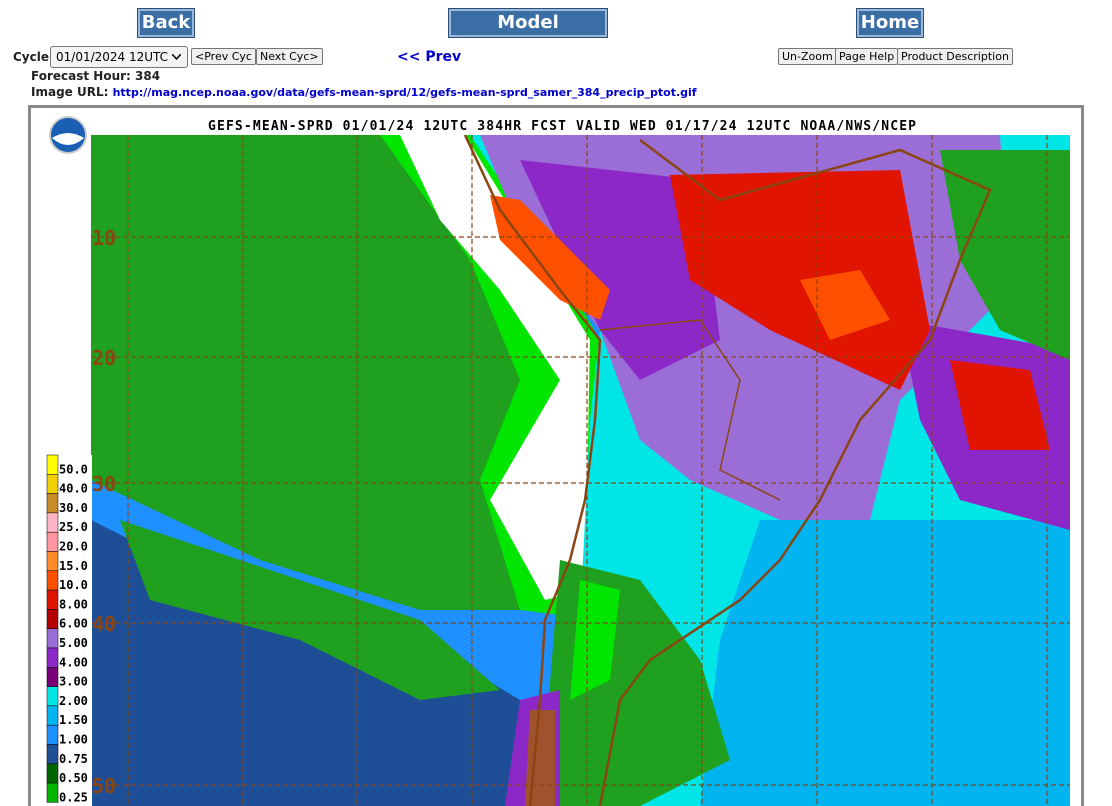 The image size is (1112, 806). What do you see at coordinates (73, 701) in the screenshot?
I see `legend-label: 2.00` at bounding box center [73, 701].